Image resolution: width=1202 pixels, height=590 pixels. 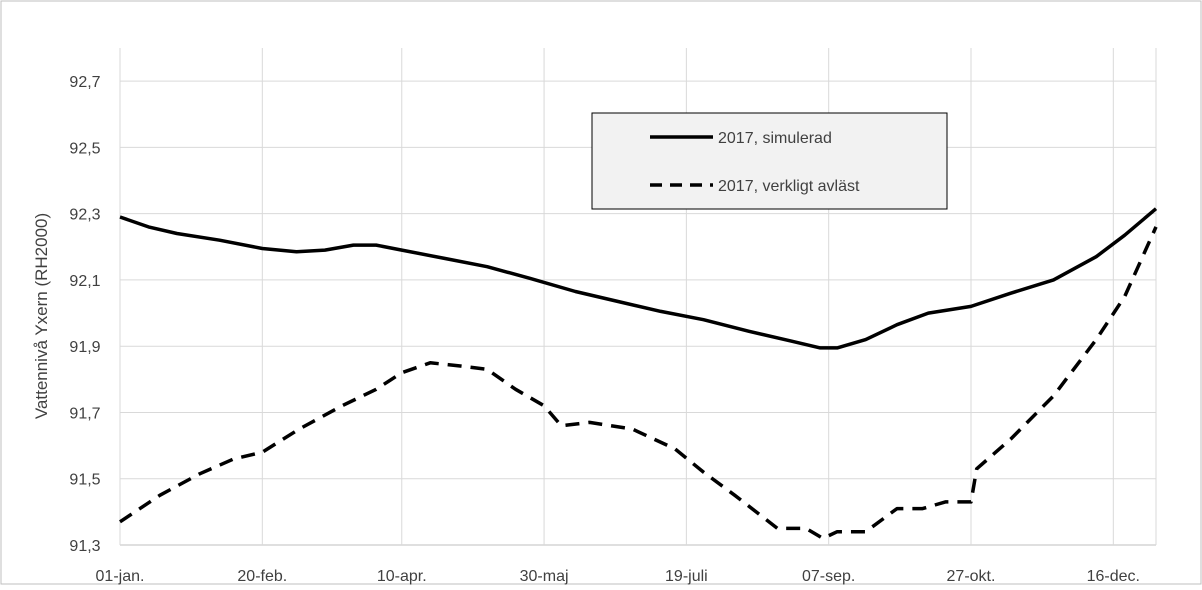 I want to click on y-tick-label: 91,7, so click(x=84, y=413).